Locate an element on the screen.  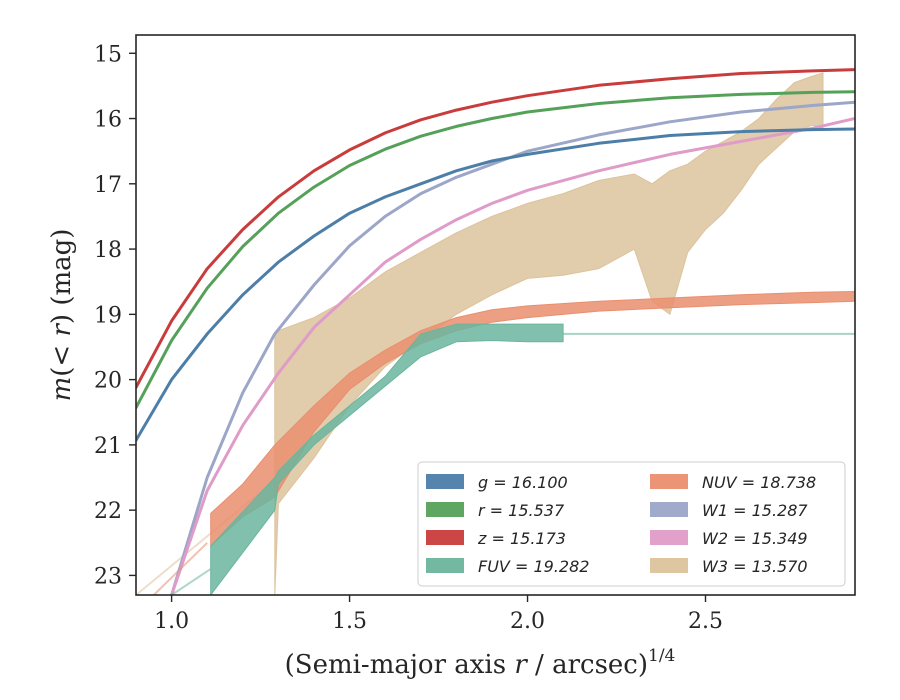
y-axis-label: m(< r) (mag) is located at coordinates (62, 315).